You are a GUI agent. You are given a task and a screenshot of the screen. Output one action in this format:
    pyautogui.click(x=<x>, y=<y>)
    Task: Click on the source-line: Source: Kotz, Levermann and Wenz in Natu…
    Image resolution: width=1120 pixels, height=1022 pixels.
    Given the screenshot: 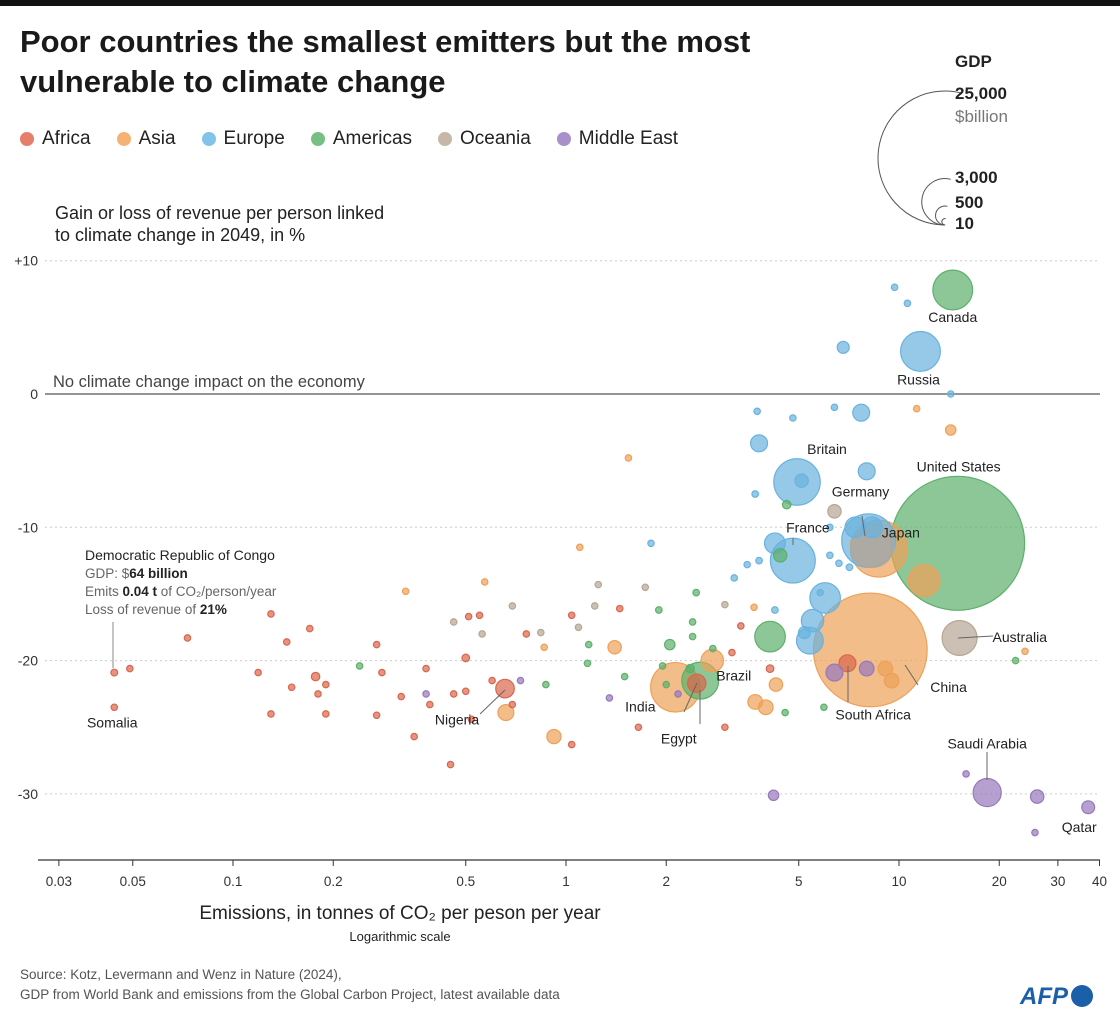 What is the action you would take?
    pyautogui.click(x=181, y=974)
    